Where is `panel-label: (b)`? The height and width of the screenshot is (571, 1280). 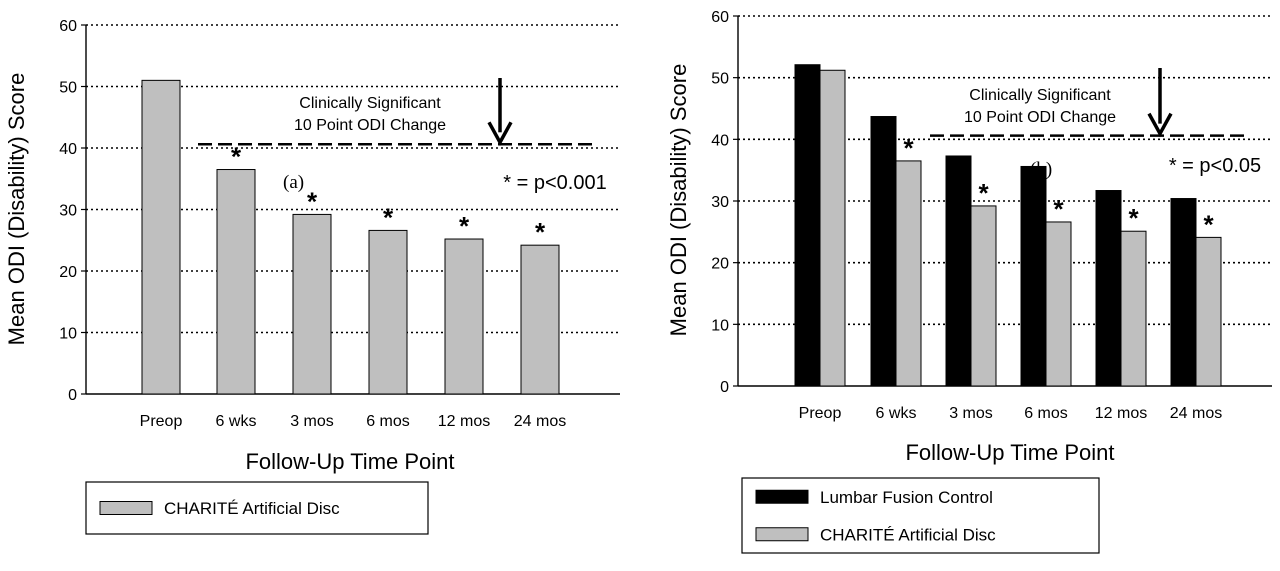
panel-label: (b) is located at coordinates (1041, 169).